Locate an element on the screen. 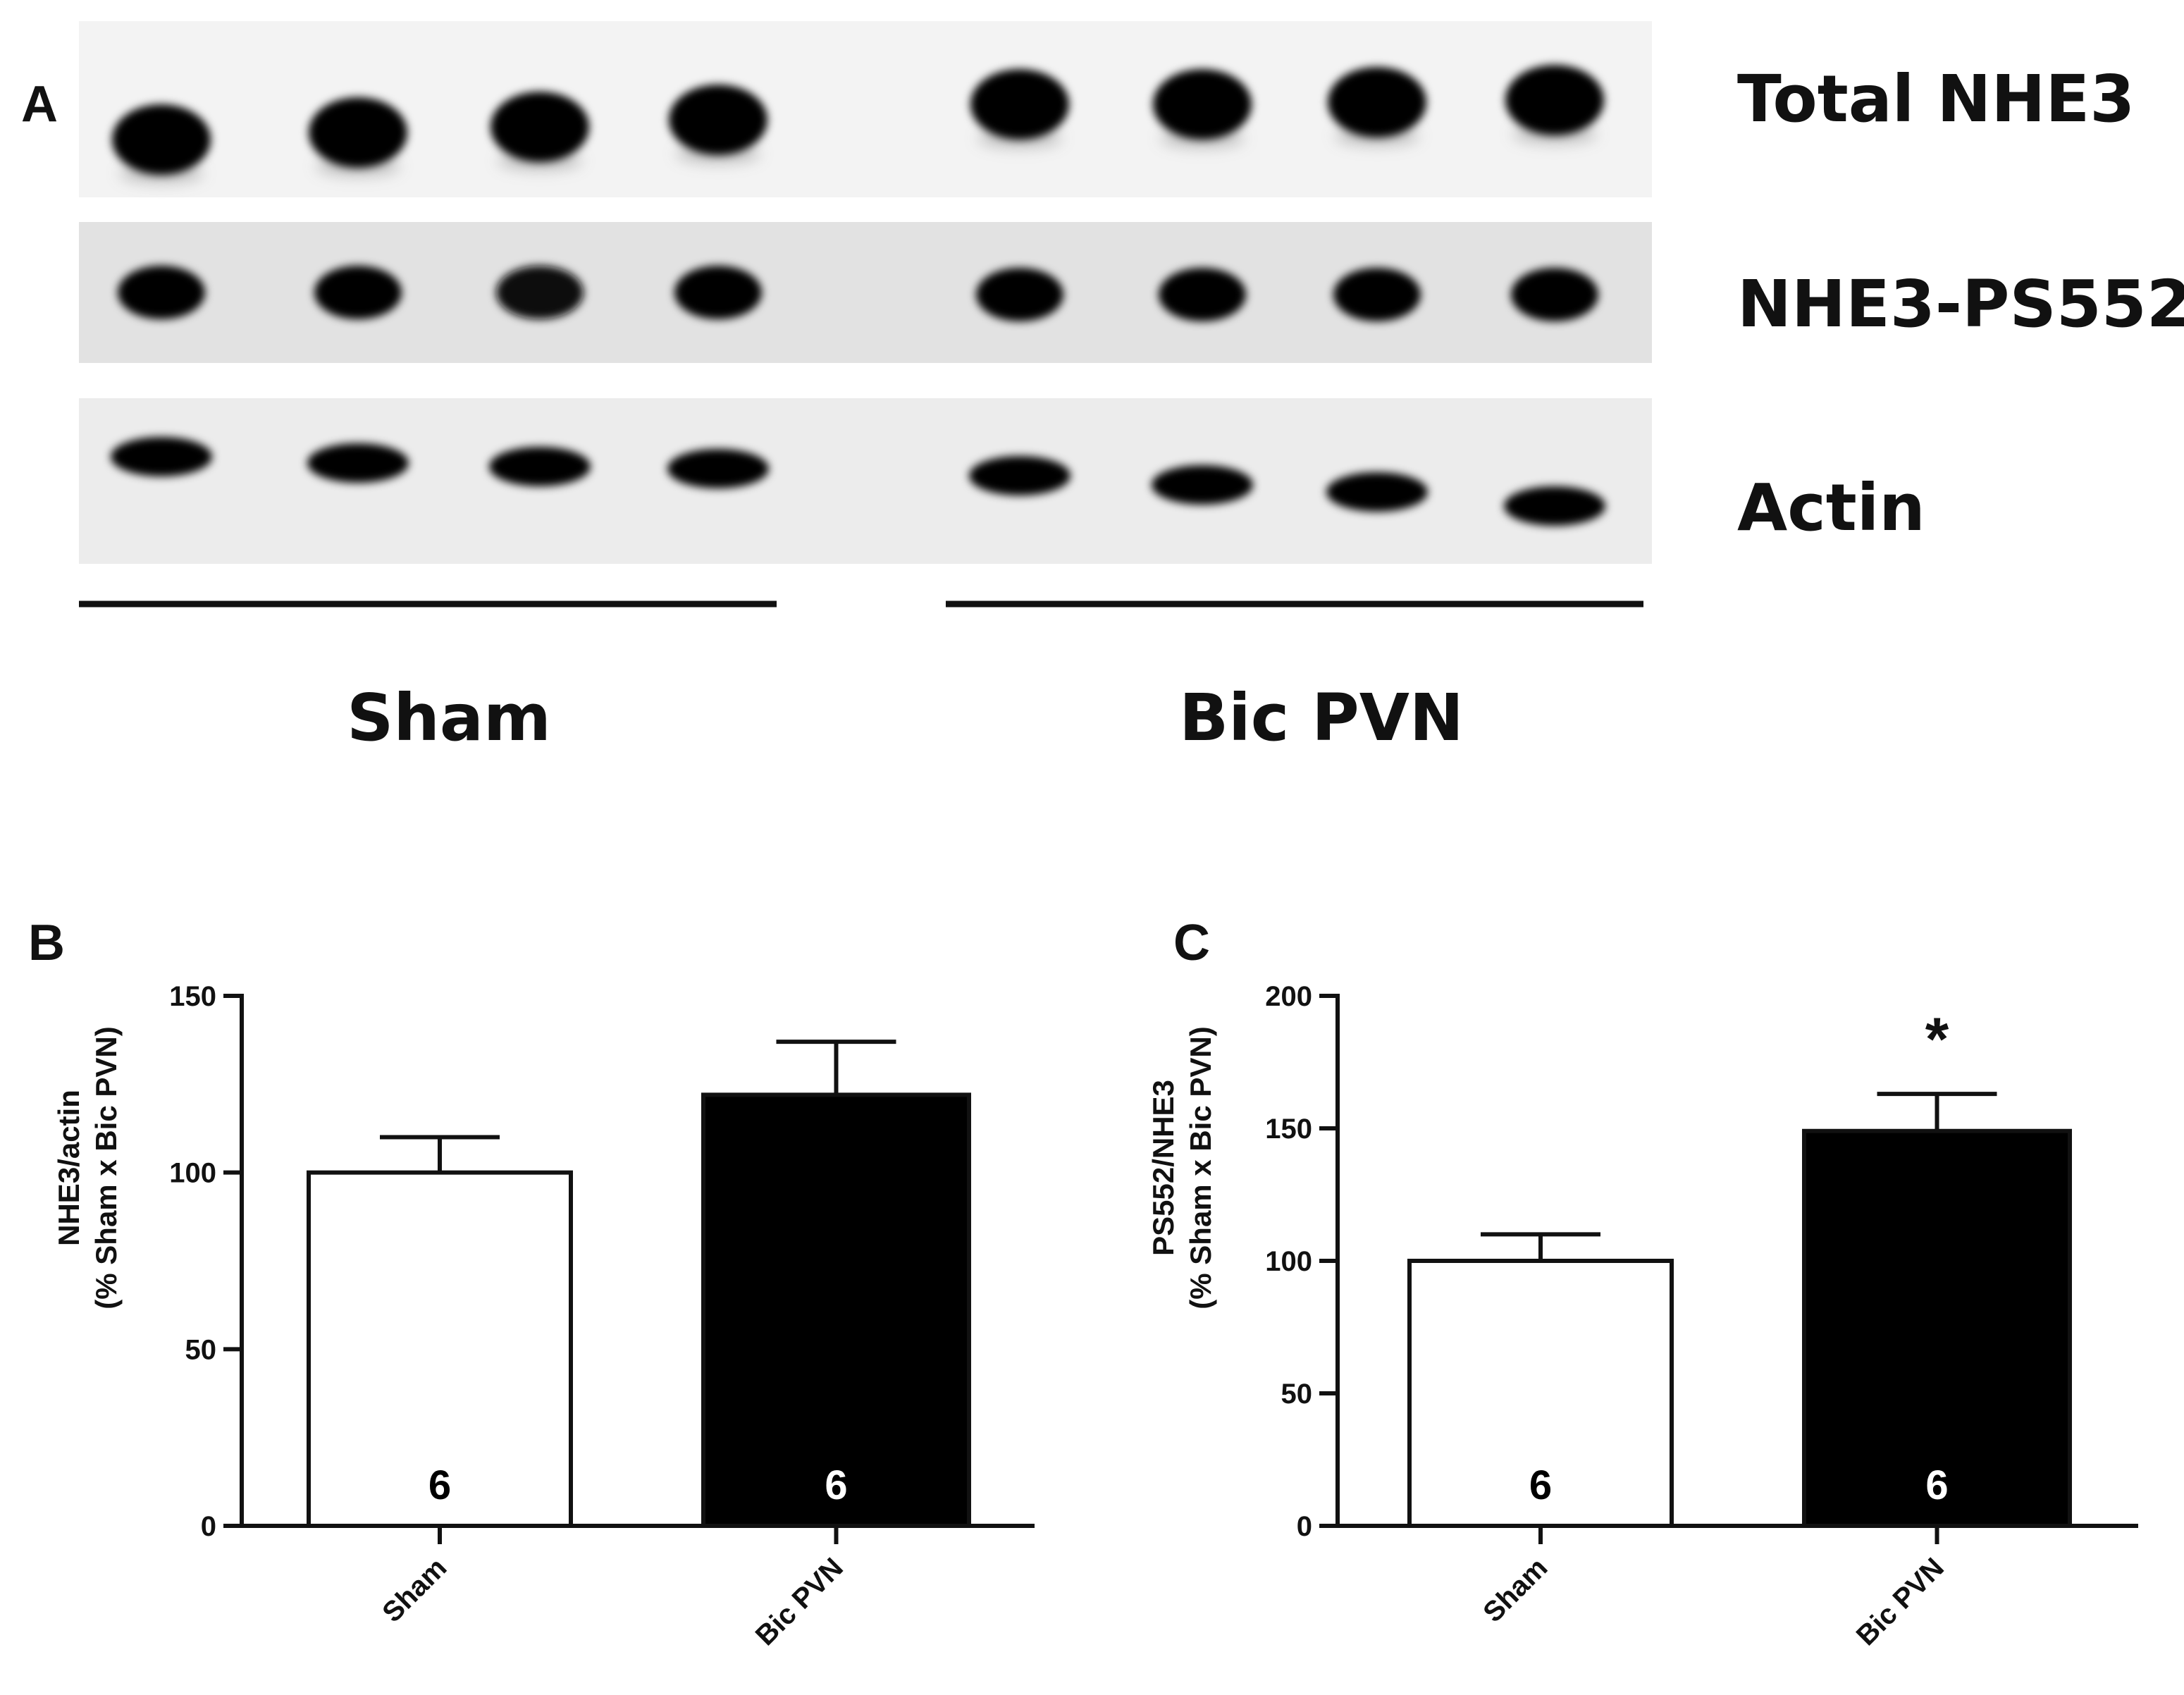 The height and width of the screenshot is (1695, 2184). blot-label-total-nhe3: Total NHE3 is located at coordinates (1936, 99).